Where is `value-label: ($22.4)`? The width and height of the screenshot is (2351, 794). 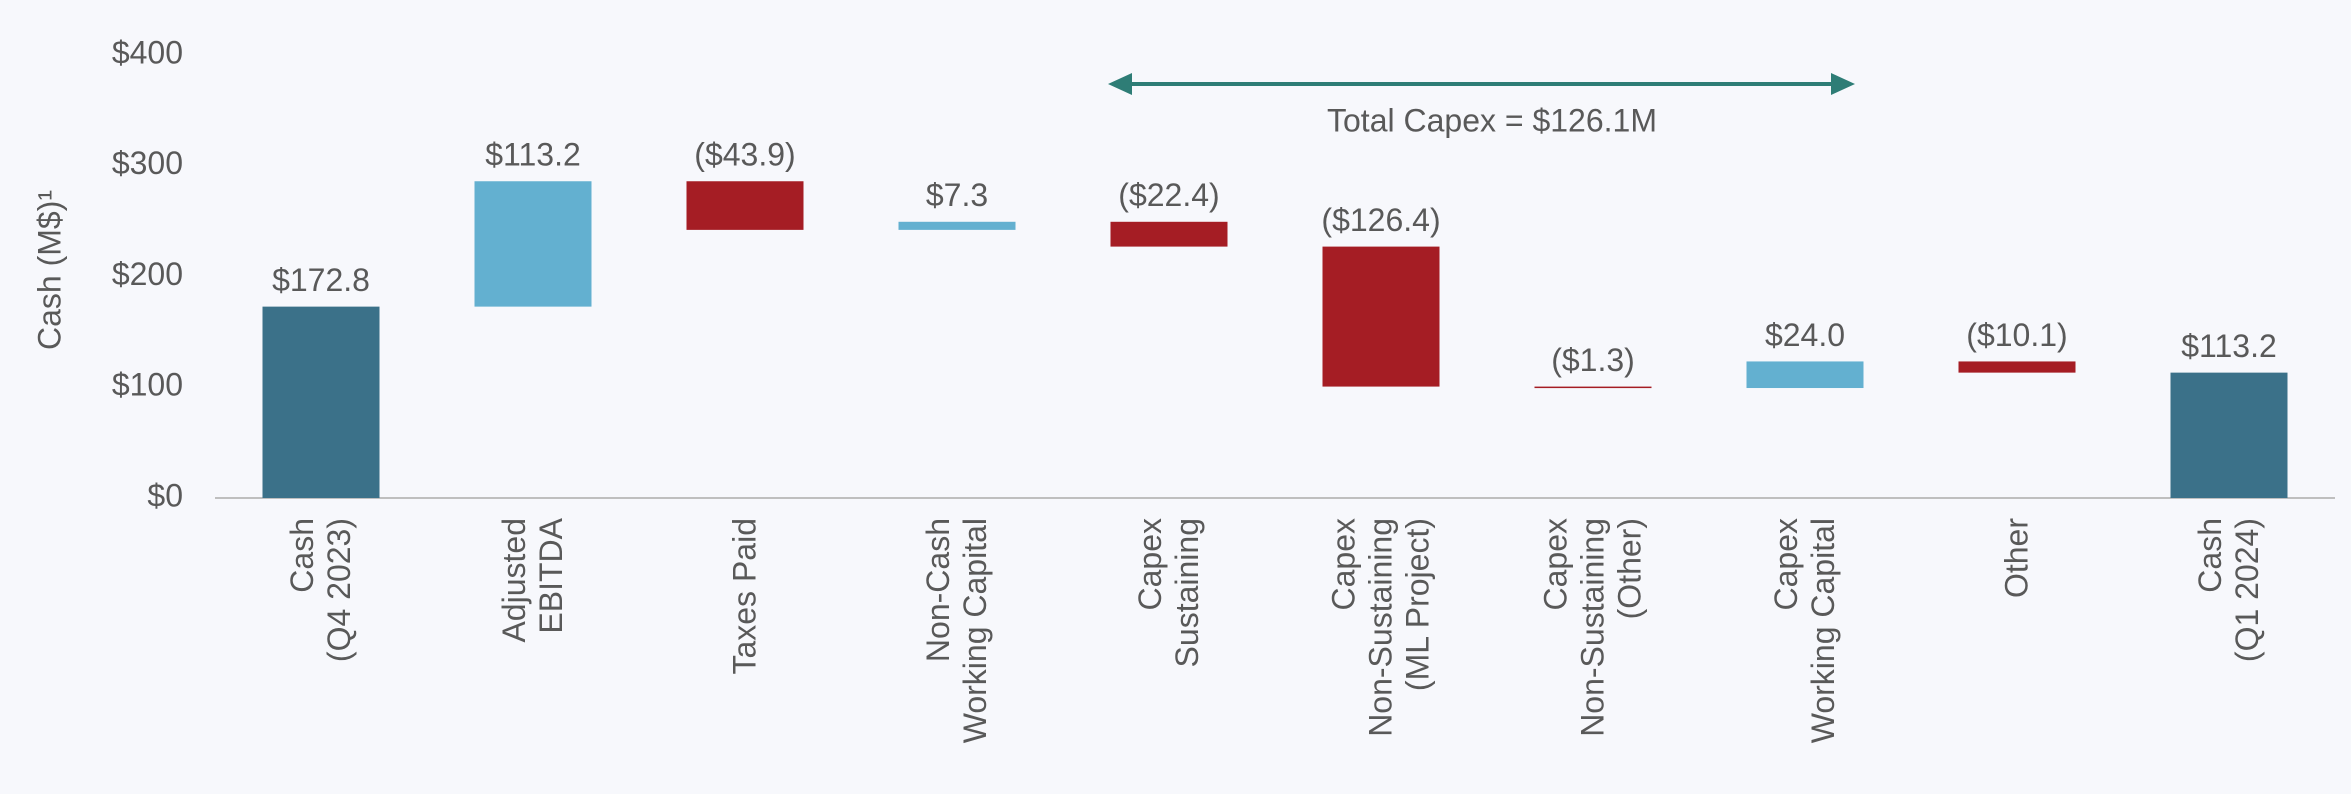 value-label: ($22.4) is located at coordinates (1168, 195).